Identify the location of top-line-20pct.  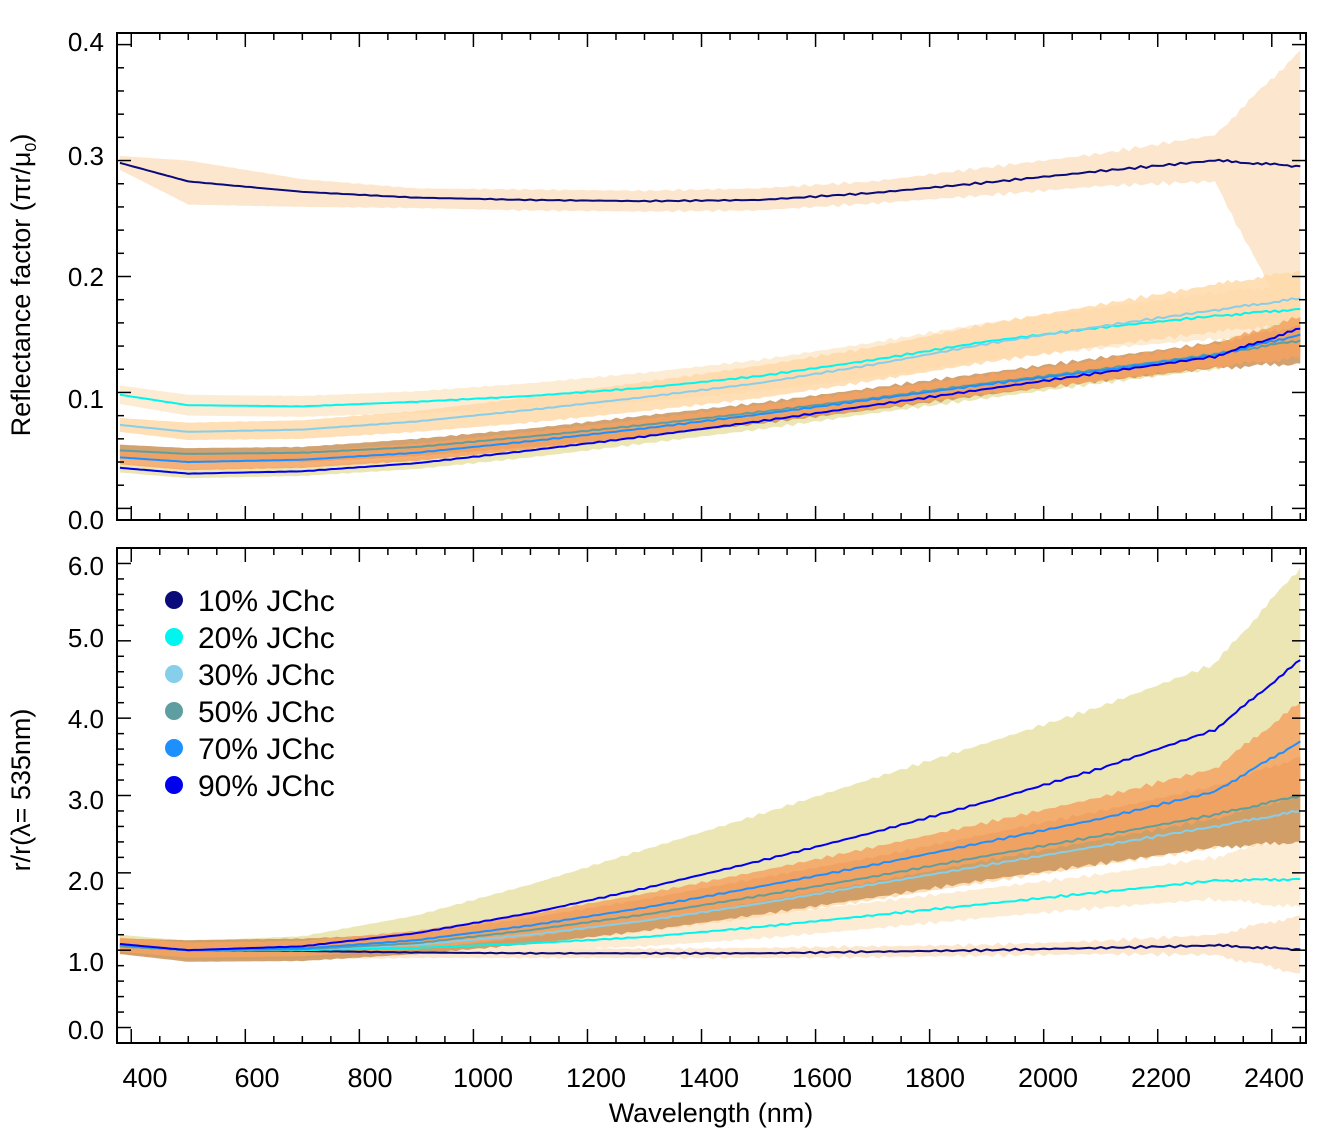
(710, 358).